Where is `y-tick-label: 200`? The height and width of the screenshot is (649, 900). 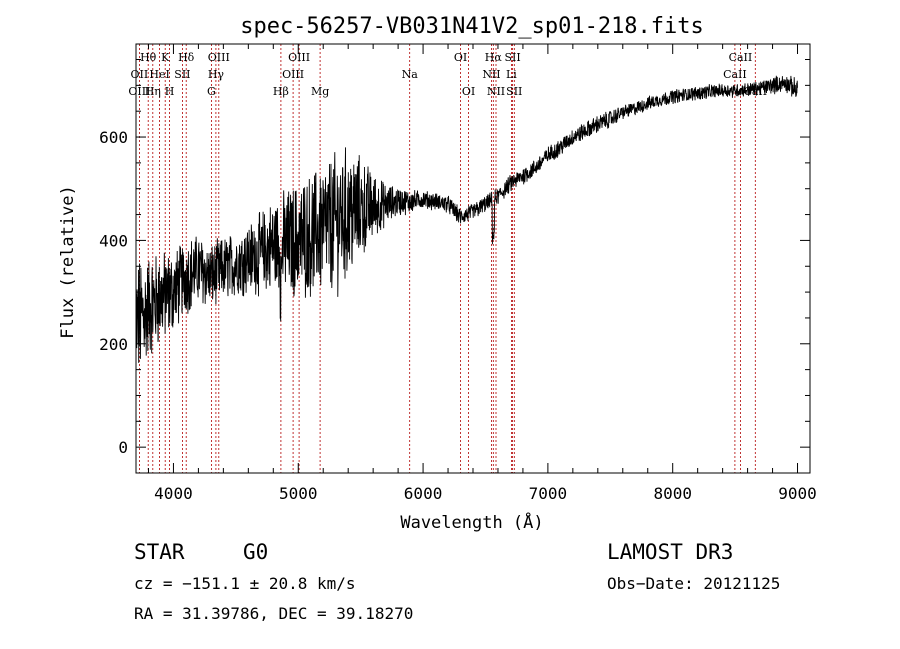 y-tick-label: 200 is located at coordinates (113, 344).